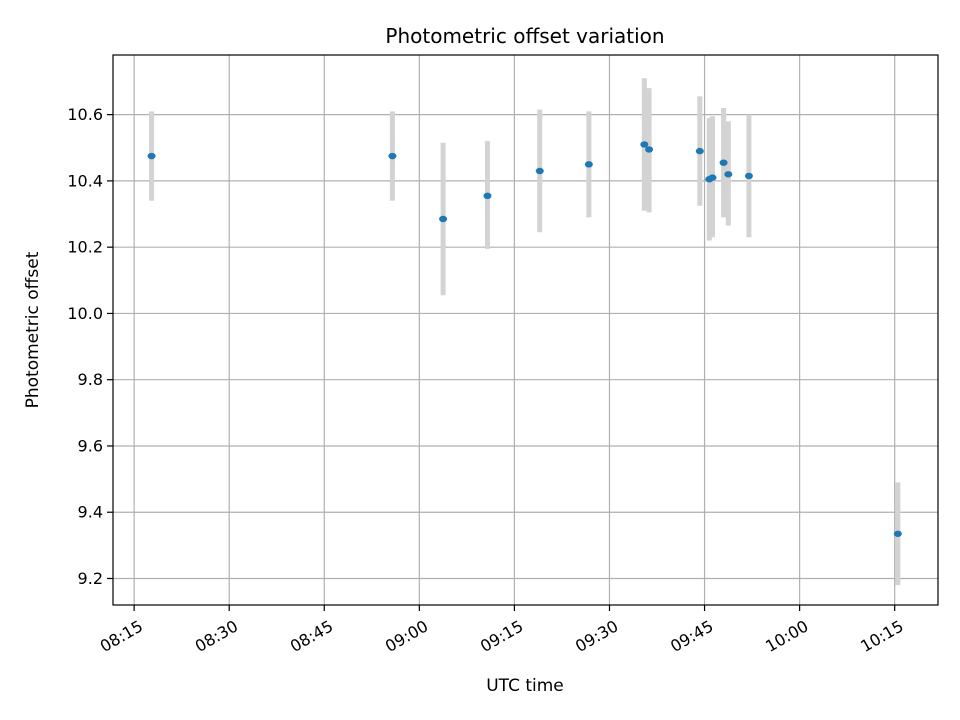 Image resolution: width=960 pixels, height=720 pixels. I want to click on y-tick-label: 10.2, so click(85, 247).